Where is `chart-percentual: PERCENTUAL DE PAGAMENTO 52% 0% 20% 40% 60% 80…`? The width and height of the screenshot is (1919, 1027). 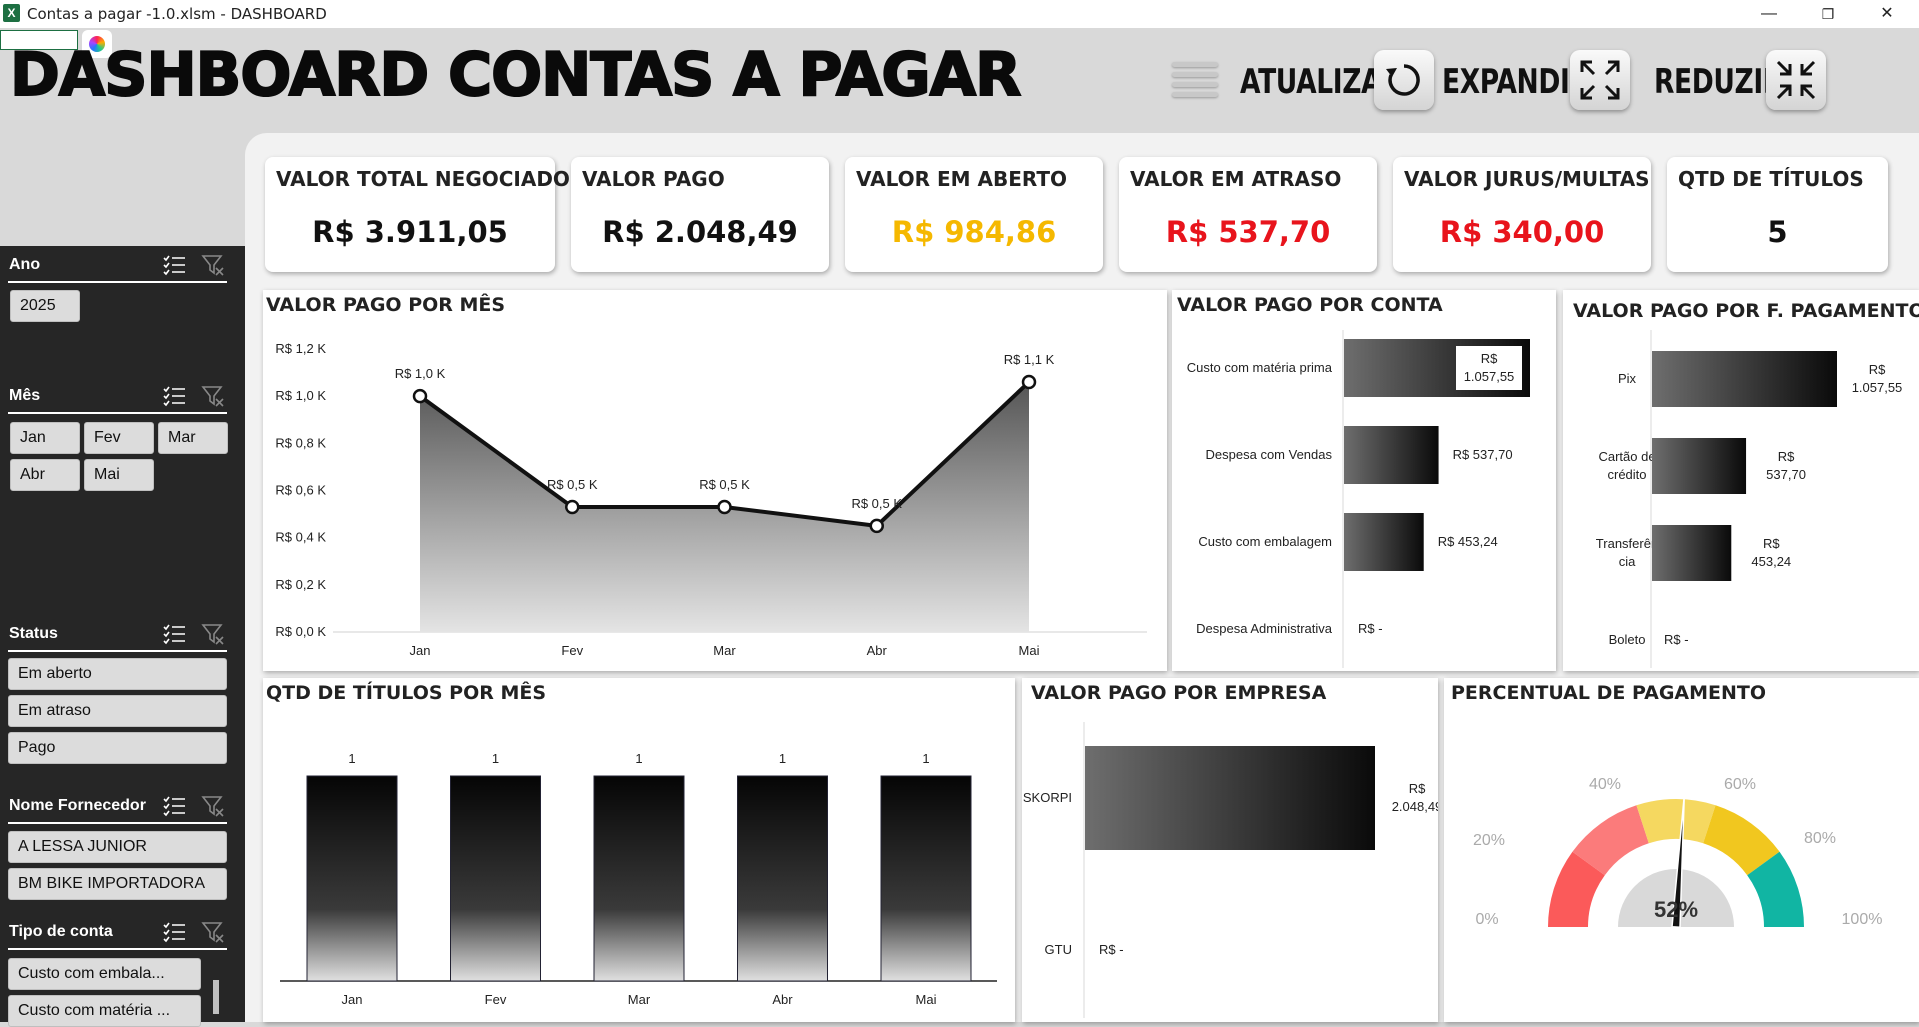 chart-percentual: PERCENTUAL DE PAGAMENTO 52% 0% 20% 40% 60% 80… is located at coordinates (1681, 850).